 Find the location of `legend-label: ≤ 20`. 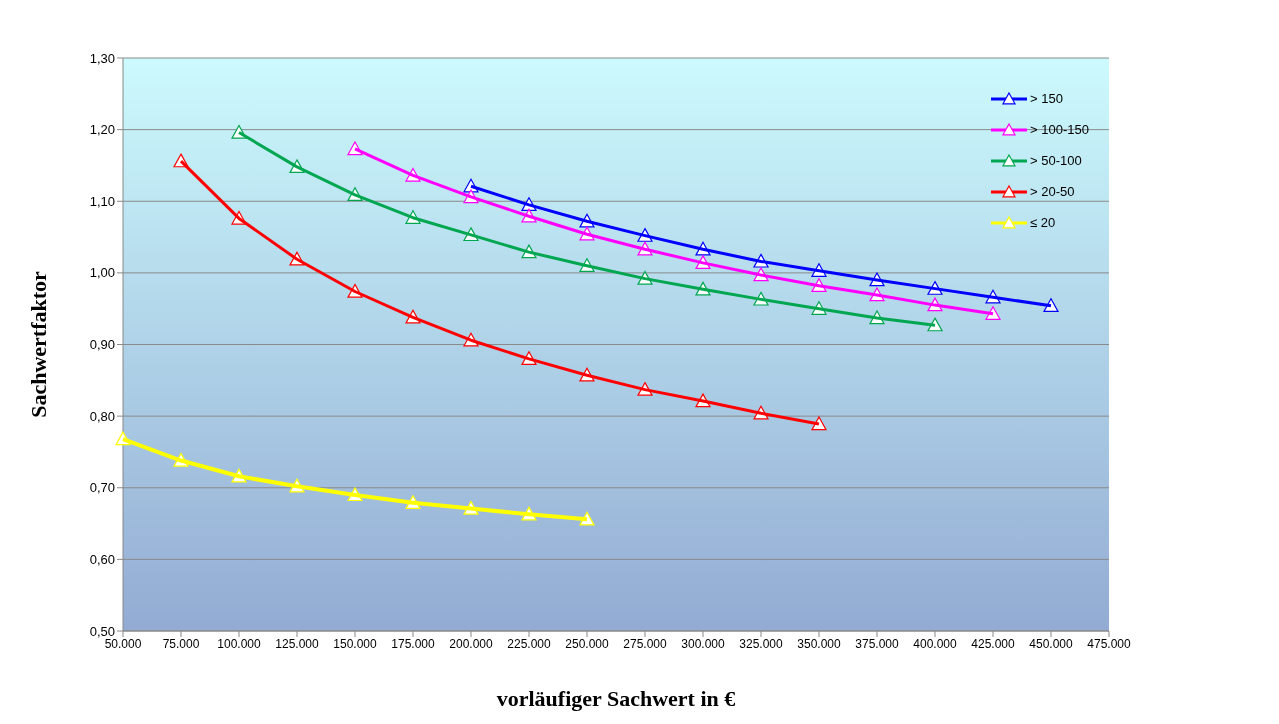

legend-label: ≤ 20 is located at coordinates (1043, 222).